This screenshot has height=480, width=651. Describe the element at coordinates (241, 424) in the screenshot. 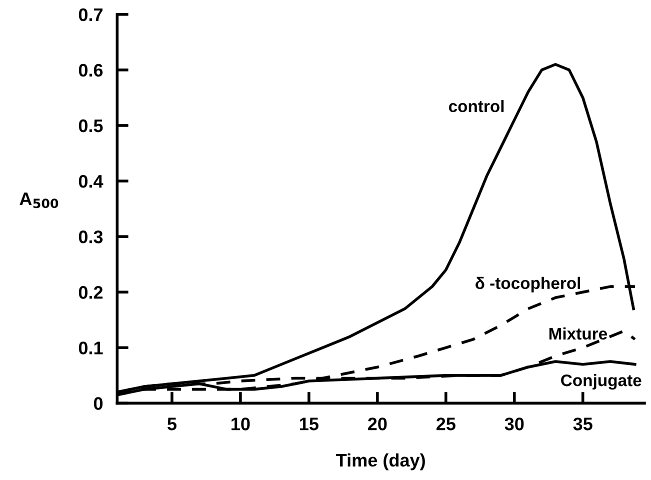

I see `x-tick-label: 10` at that location.